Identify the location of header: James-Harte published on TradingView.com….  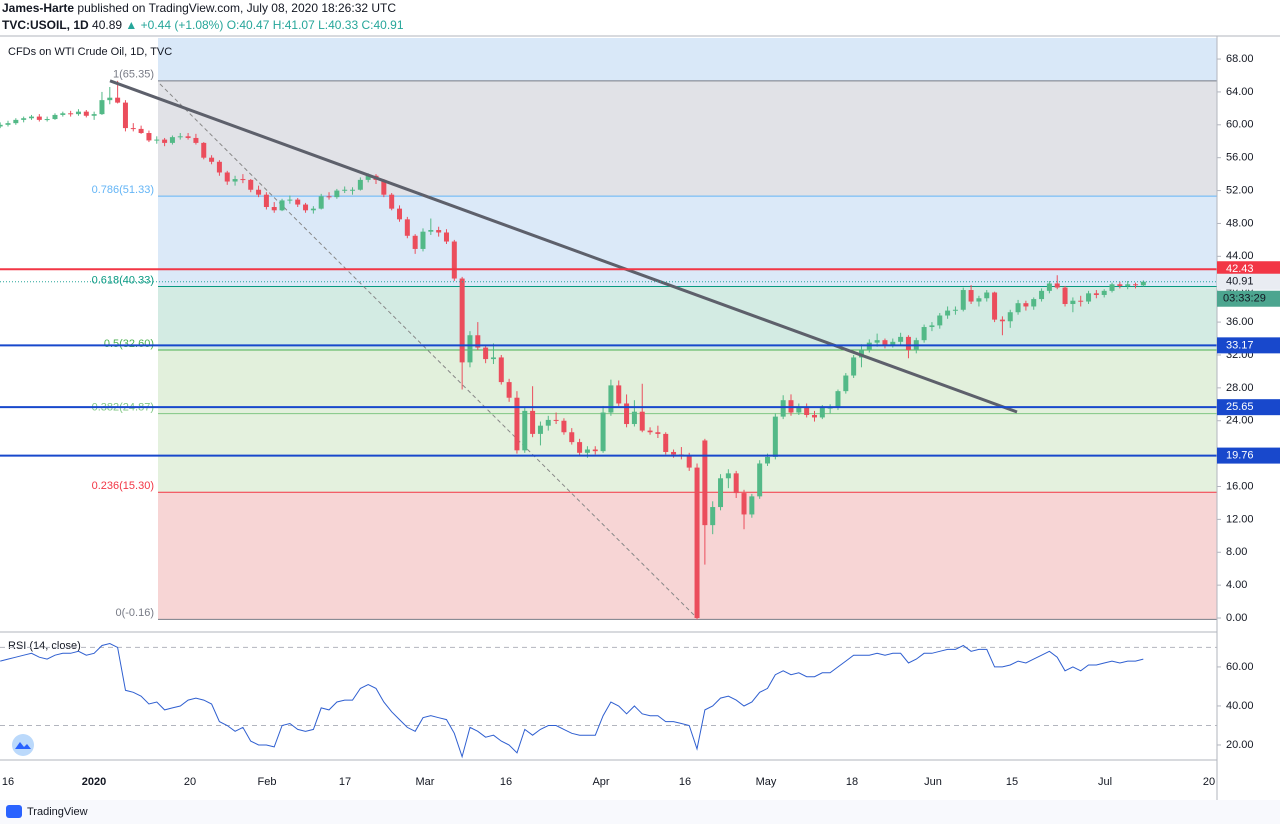
(203, 17).